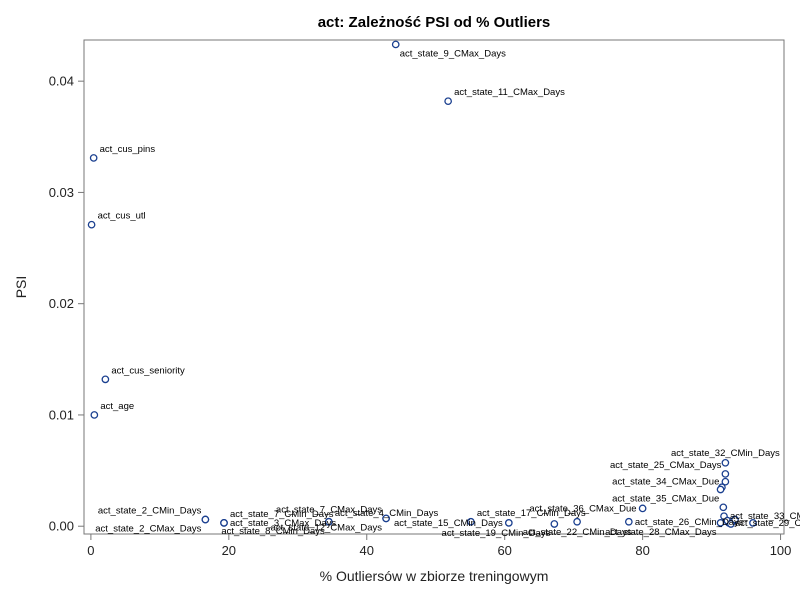 Image resolution: width=800 pixels, height=600 pixels. Describe the element at coordinates (665, 482) in the screenshot. I see `point-label: act_state_34_CMax_Due` at that location.